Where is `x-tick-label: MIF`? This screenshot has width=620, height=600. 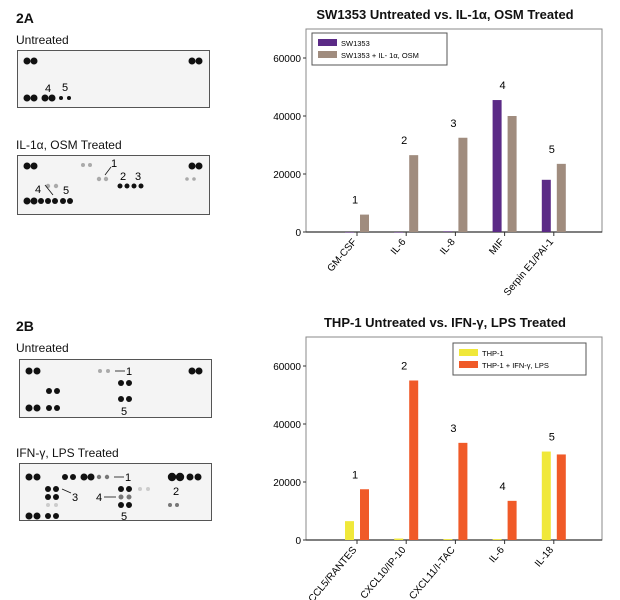 x-tick-label: MIF is located at coordinates (496, 247).